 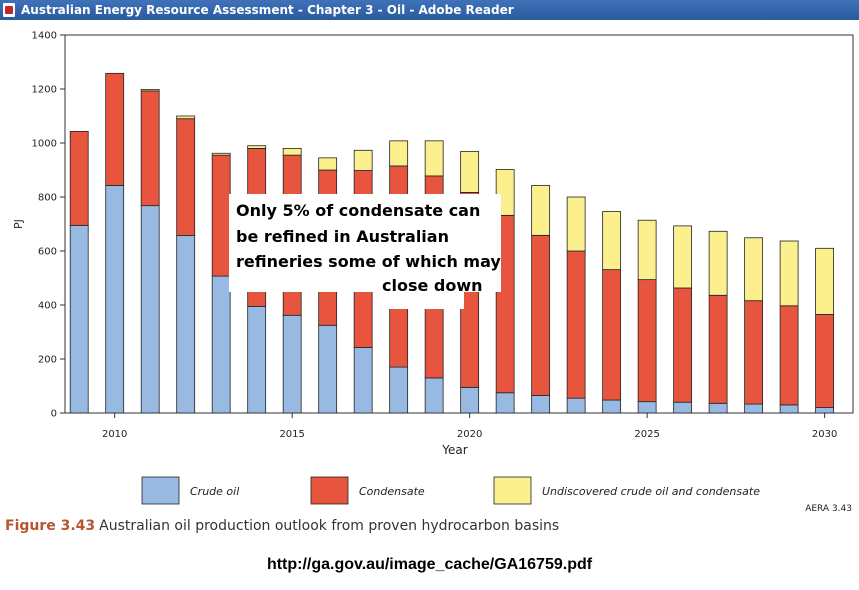 What do you see at coordinates (392, 491) in the screenshot?
I see `legend-label-1: Condensate` at bounding box center [392, 491].